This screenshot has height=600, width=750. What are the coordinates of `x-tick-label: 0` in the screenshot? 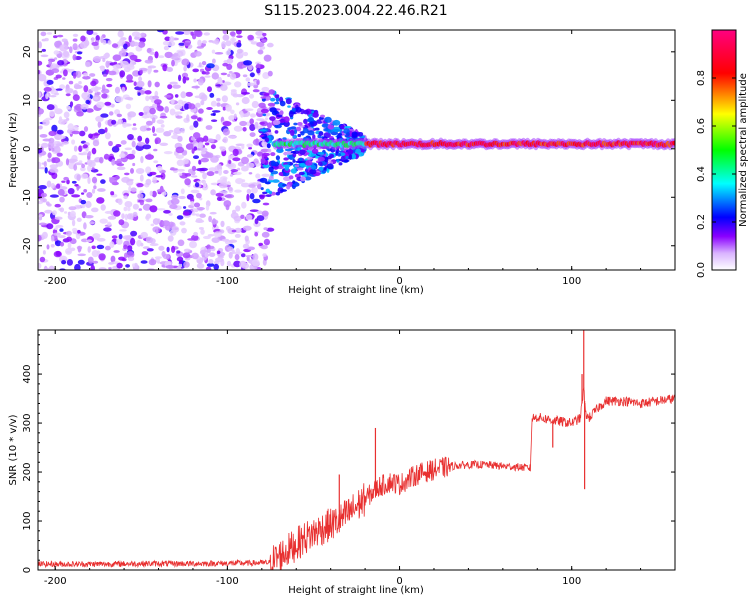 It's located at (399, 281).